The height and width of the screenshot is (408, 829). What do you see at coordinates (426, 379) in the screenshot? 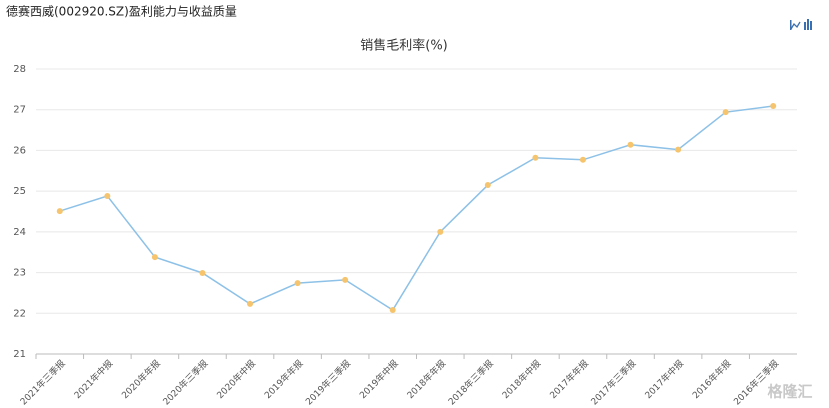
I see `x-tick-label: 2018年年报` at bounding box center [426, 379].